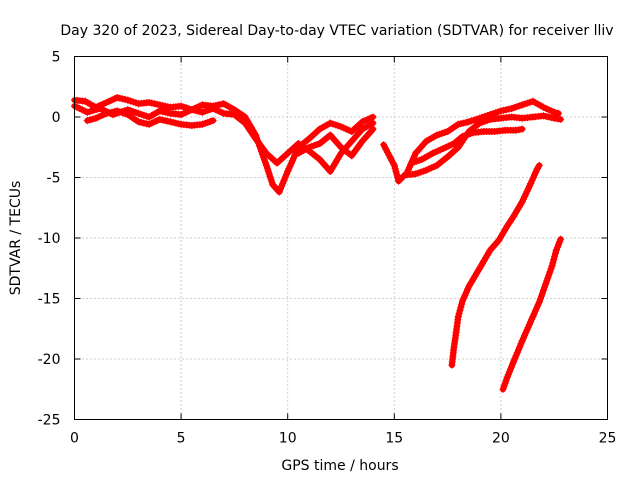 This screenshot has height=480, width=640. Describe the element at coordinates (501, 439) in the screenshot. I see `x-tick-label: 20` at that location.